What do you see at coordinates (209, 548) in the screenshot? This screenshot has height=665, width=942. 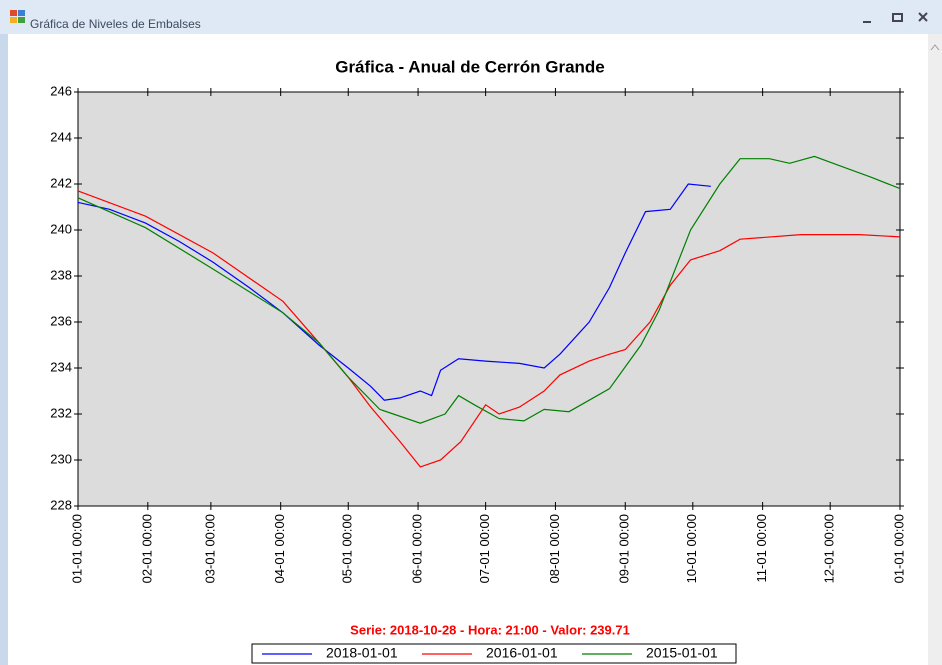 I see `x-tick-label: 03-01 00:00` at bounding box center [209, 548].